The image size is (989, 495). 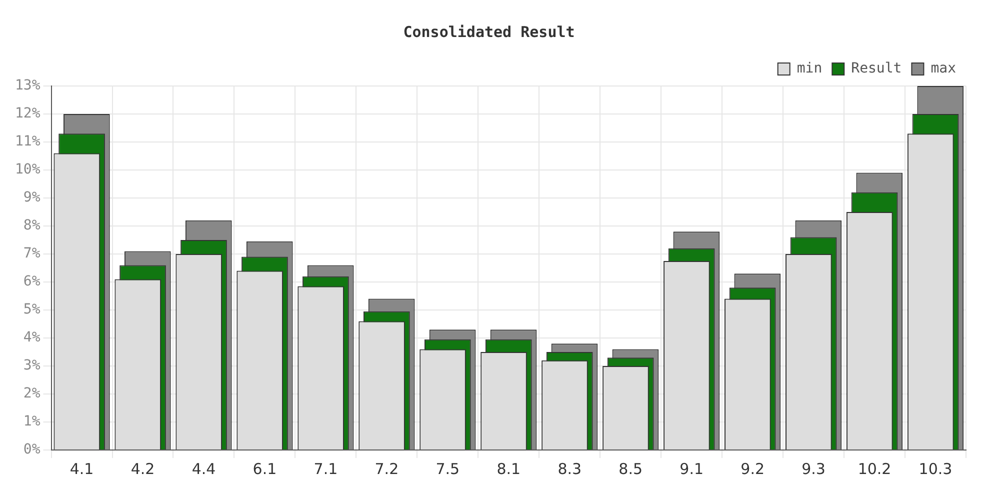 What do you see at coordinates (82, 469) in the screenshot?
I see `x-tick-label: 4.1` at bounding box center [82, 469].